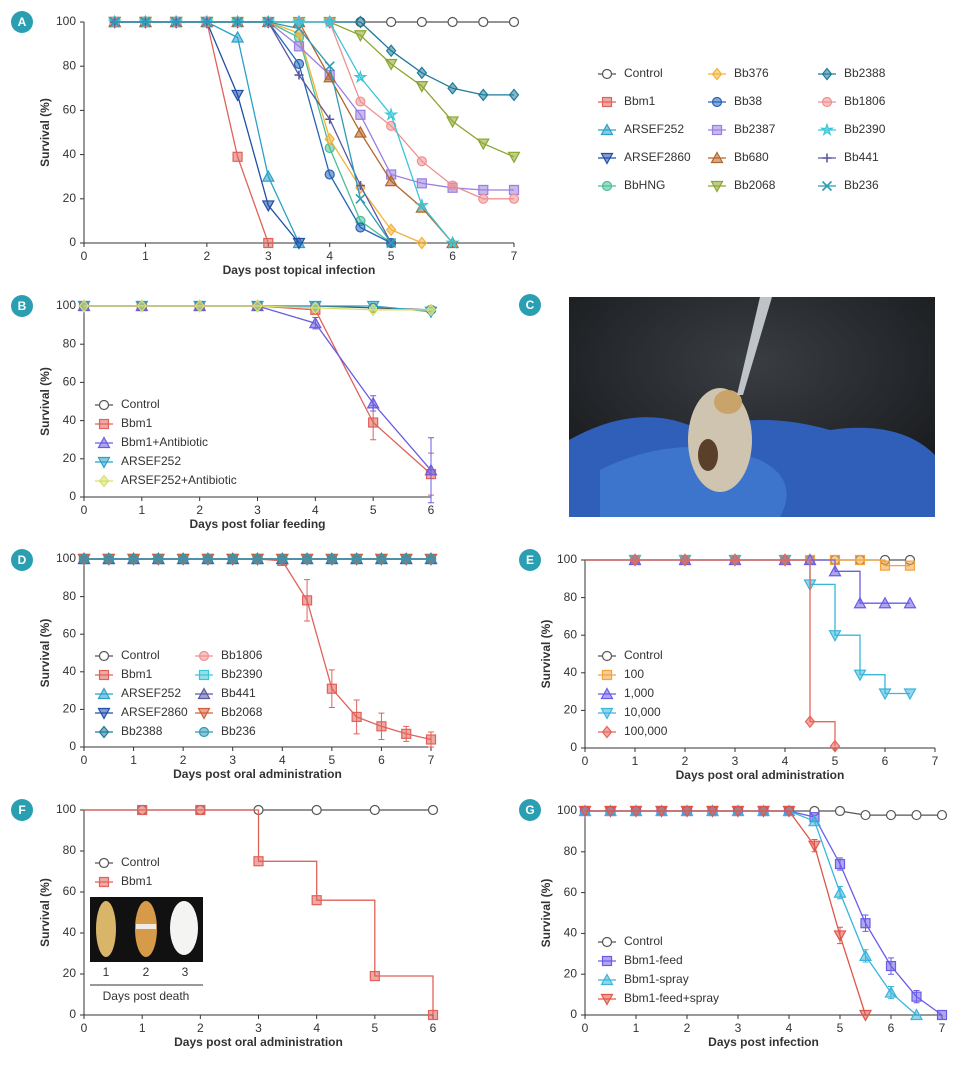 Image resolution: width=960 pixels, height=1068 pixels. Describe the element at coordinates (653, 960) in the screenshot. I see `legend-label: Bbm1-feed` at that location.